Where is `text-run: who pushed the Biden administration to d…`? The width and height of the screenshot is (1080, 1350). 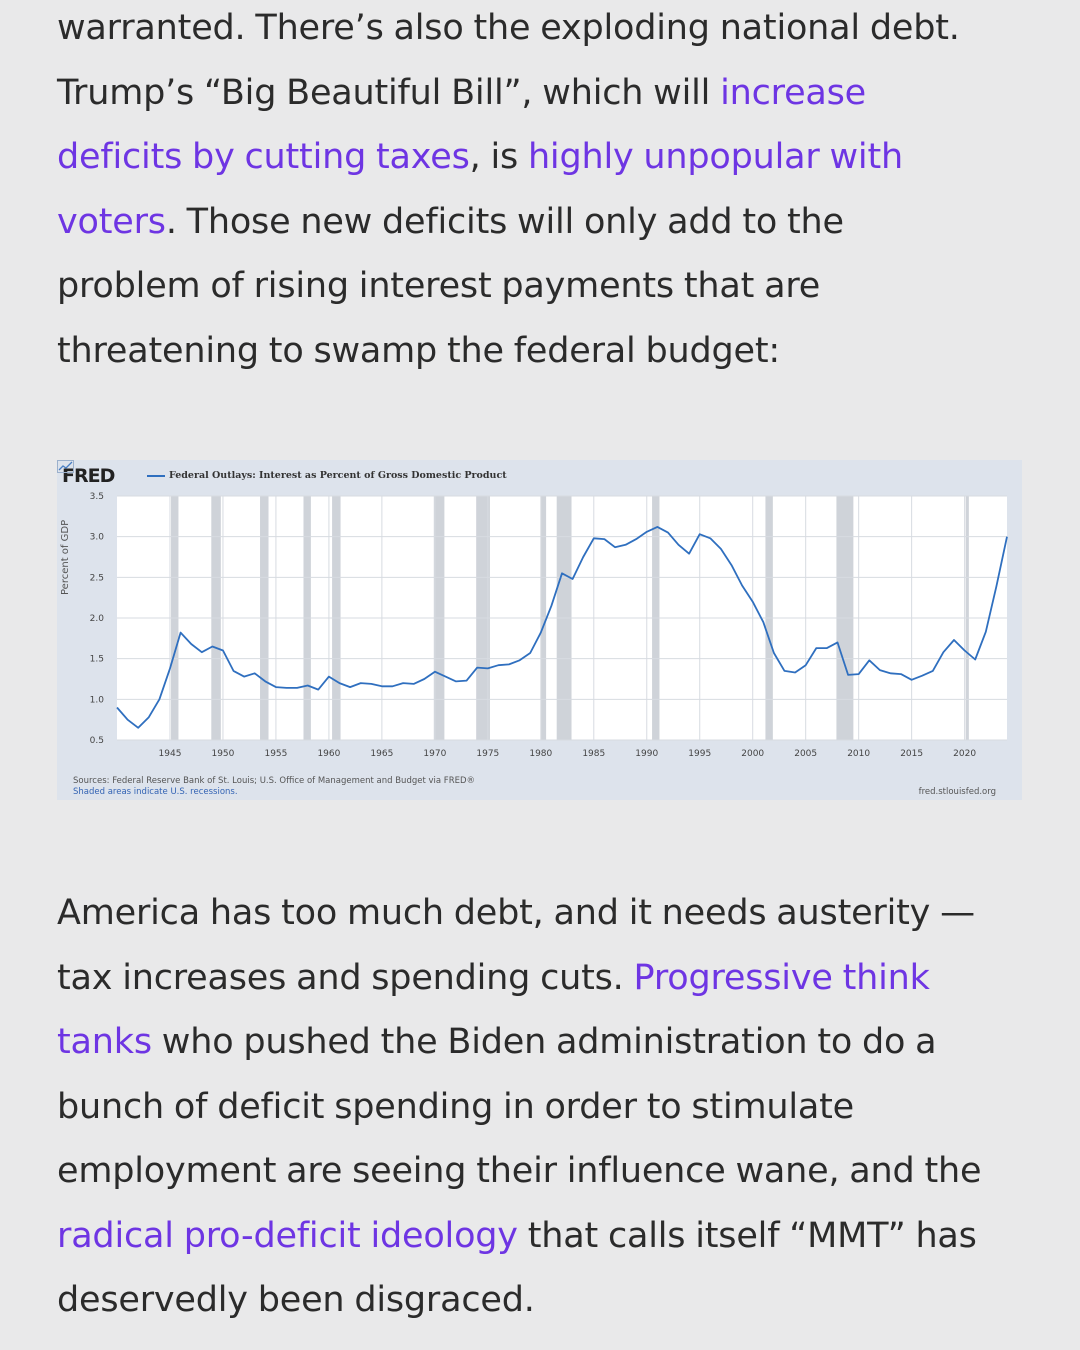 text-run: who pushed the Biden administration to d… is located at coordinates (544, 1042).